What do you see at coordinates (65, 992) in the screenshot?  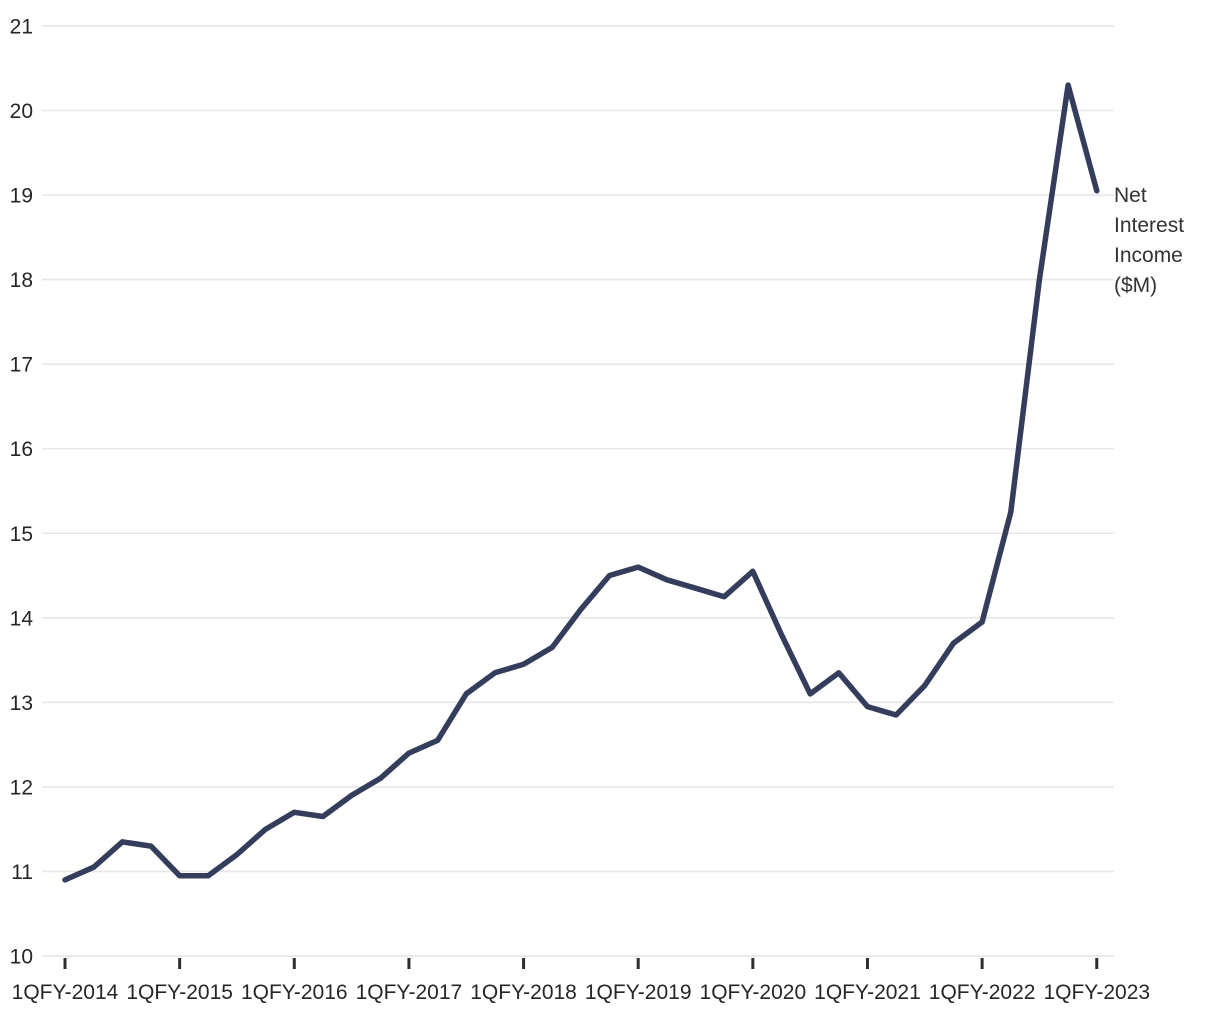 I see `x-tick-label: 1QFY-2014` at bounding box center [65, 992].